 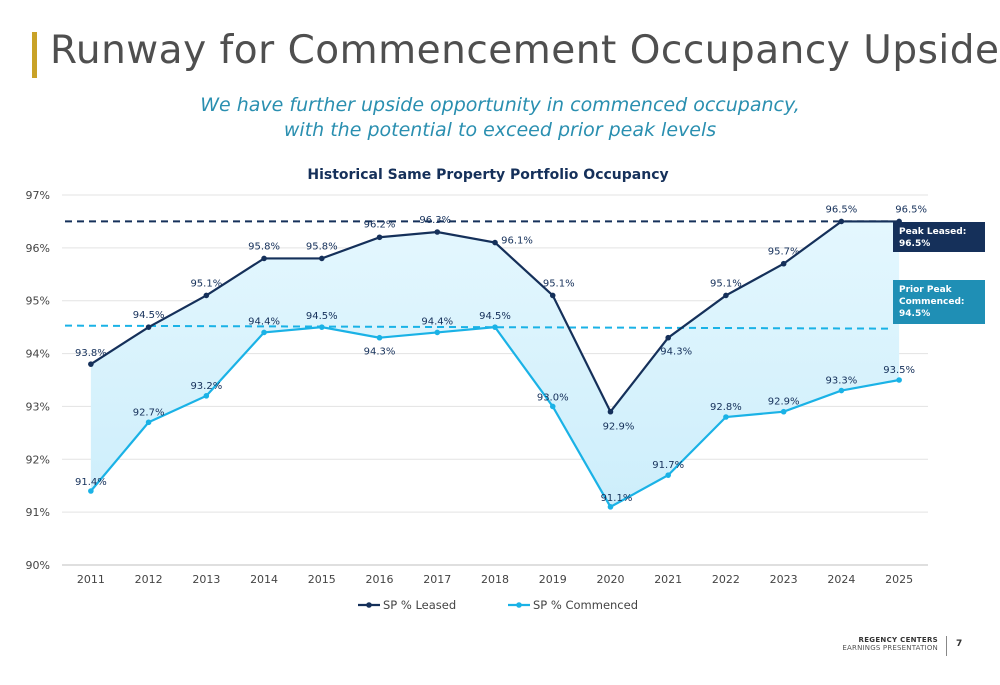 I want to click on prior-annotation-label-1: Prior Peak, so click(x=925, y=290).